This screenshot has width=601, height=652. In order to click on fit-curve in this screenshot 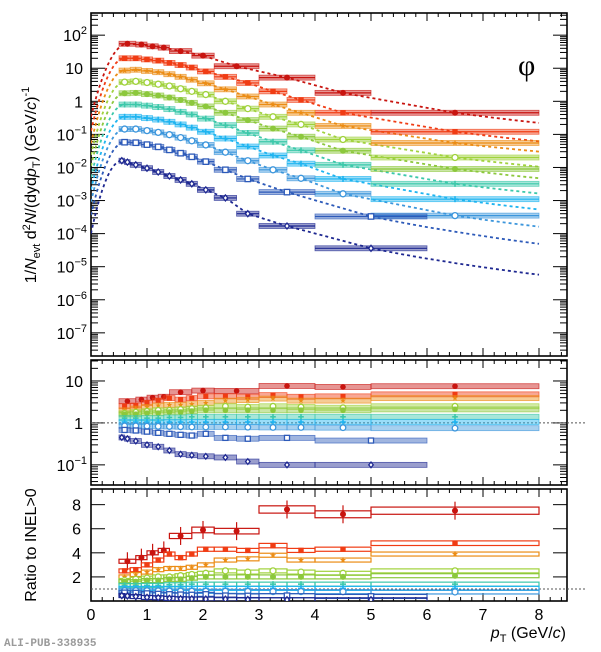, I will do `click(315, 217)`.